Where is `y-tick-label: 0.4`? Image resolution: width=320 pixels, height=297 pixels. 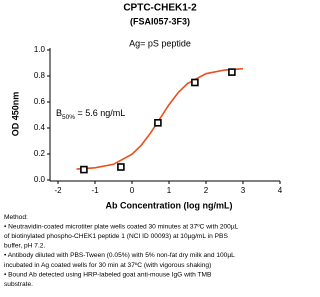
y-tick-label: 0.4 is located at coordinates (40, 127).